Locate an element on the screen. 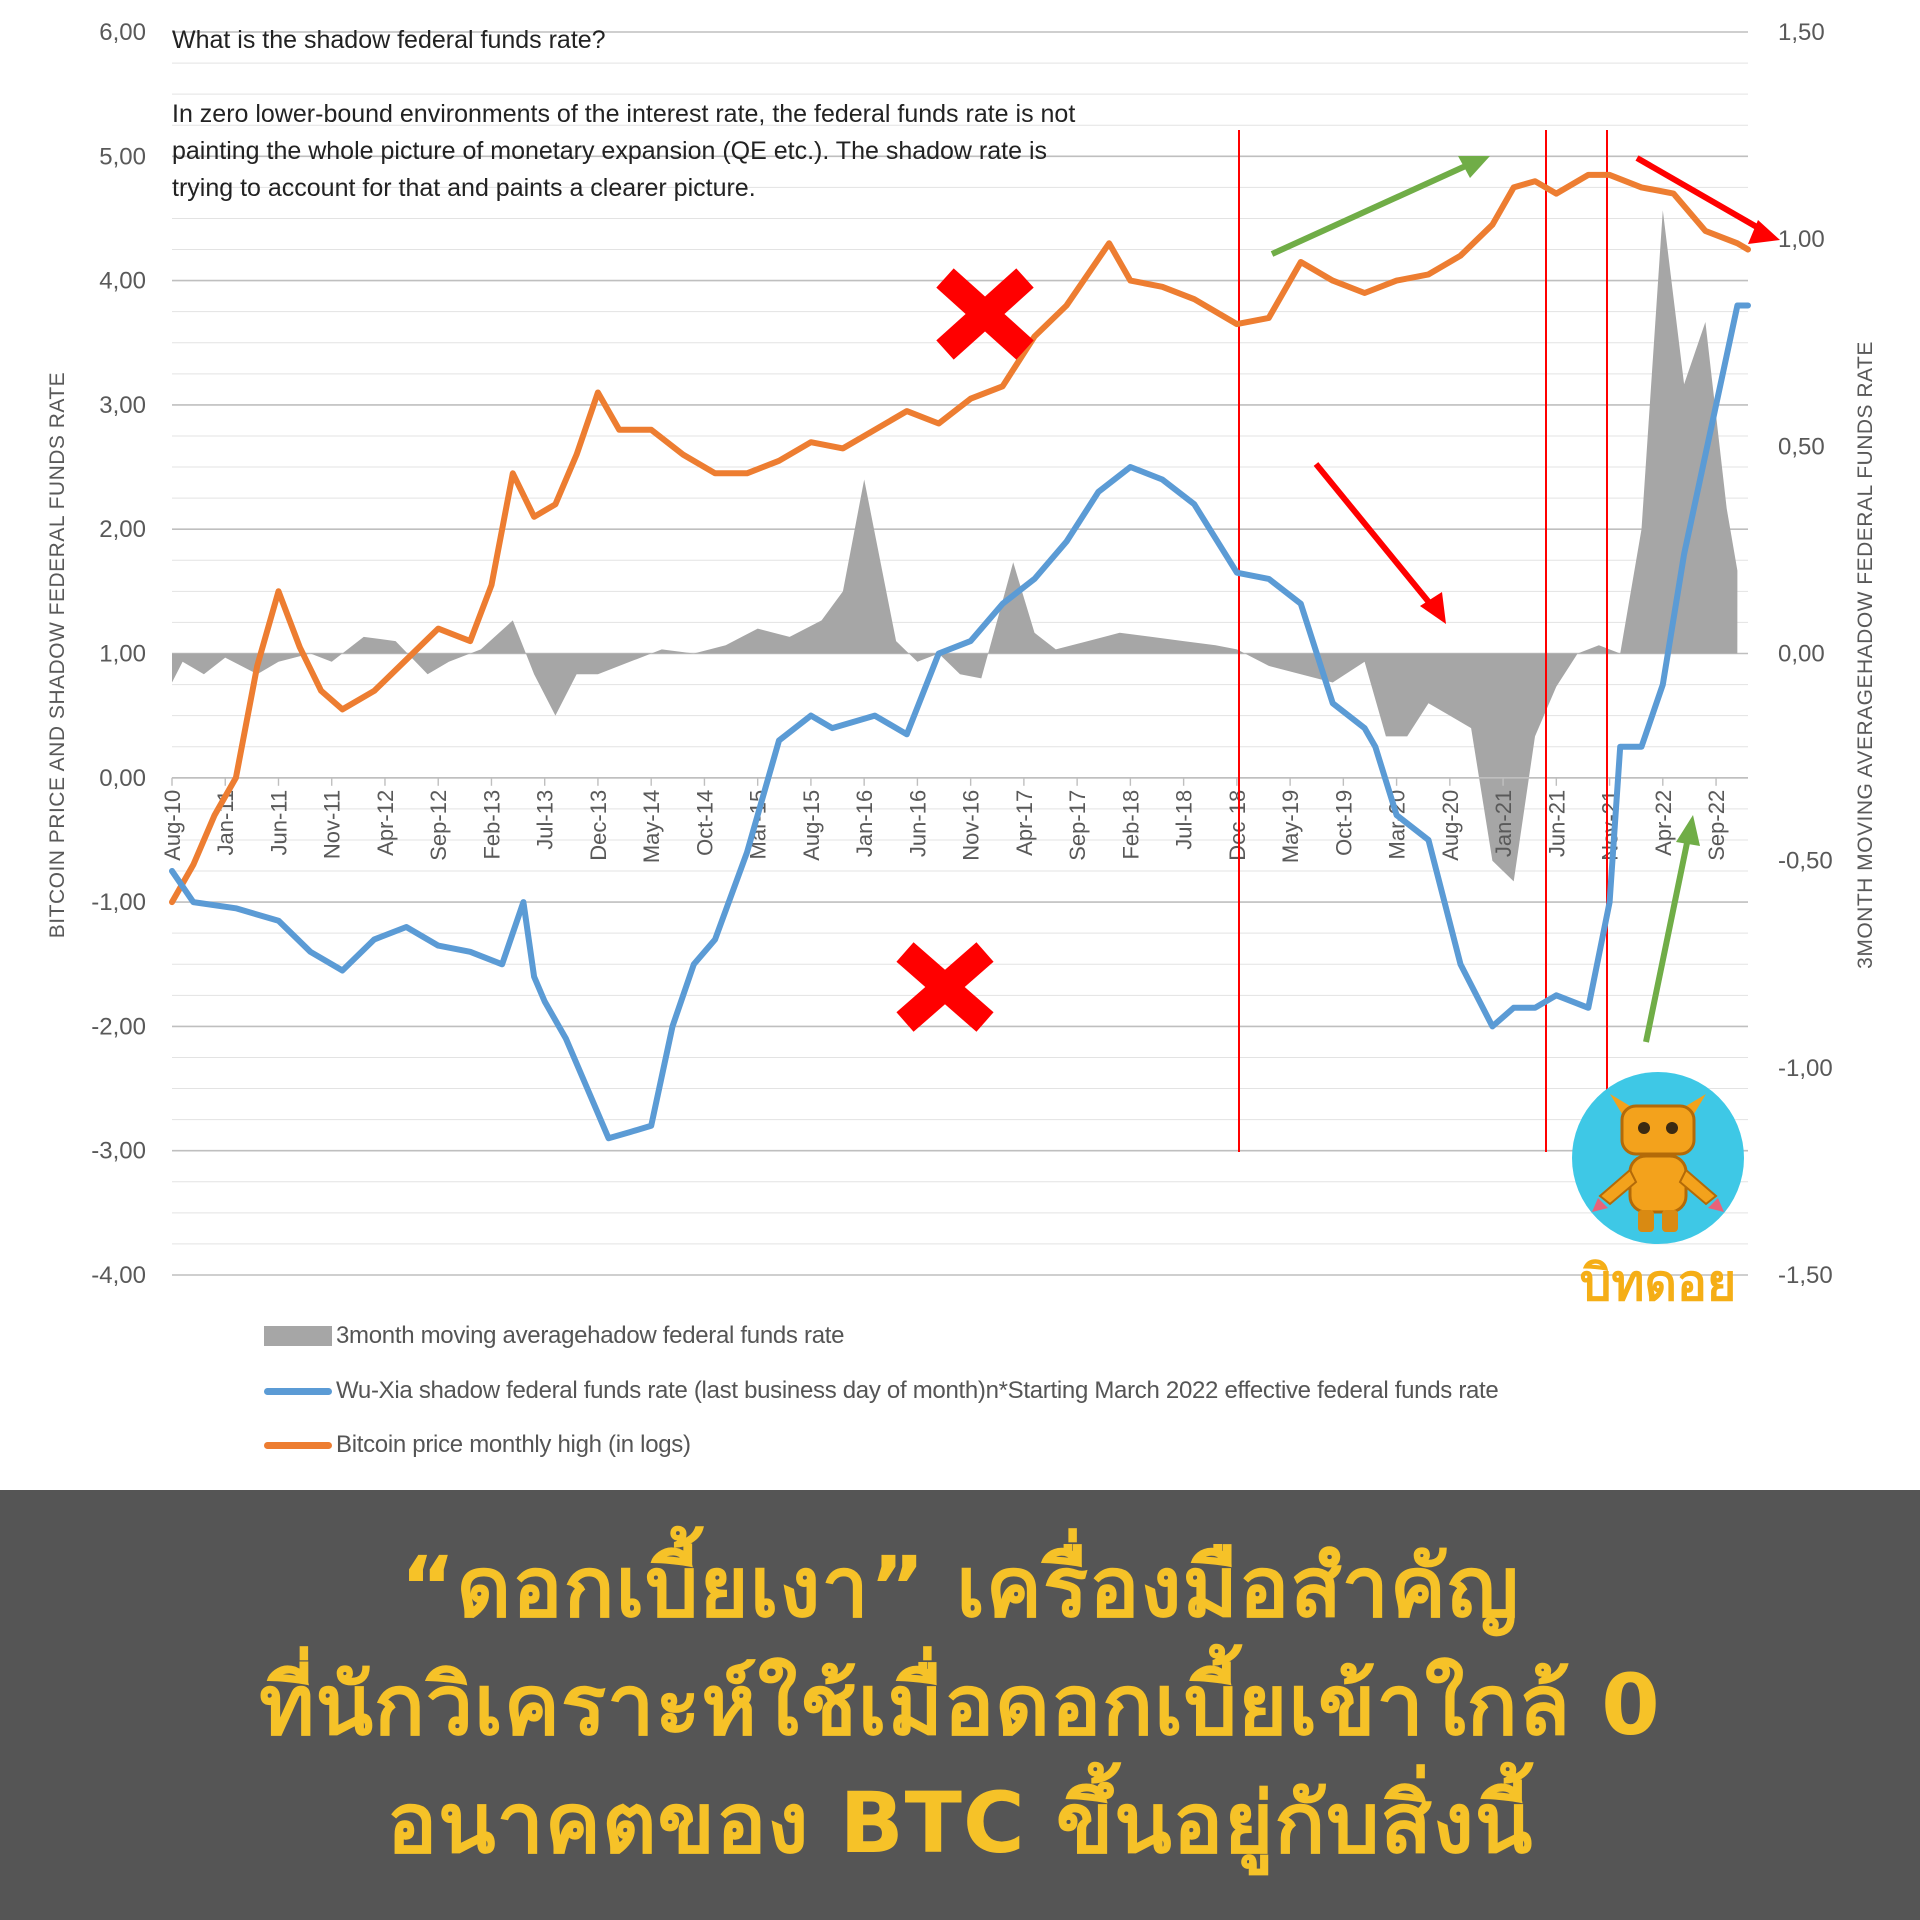 This screenshot has height=1920, width=1920. legend-blue-swatch is located at coordinates (298, 1391).